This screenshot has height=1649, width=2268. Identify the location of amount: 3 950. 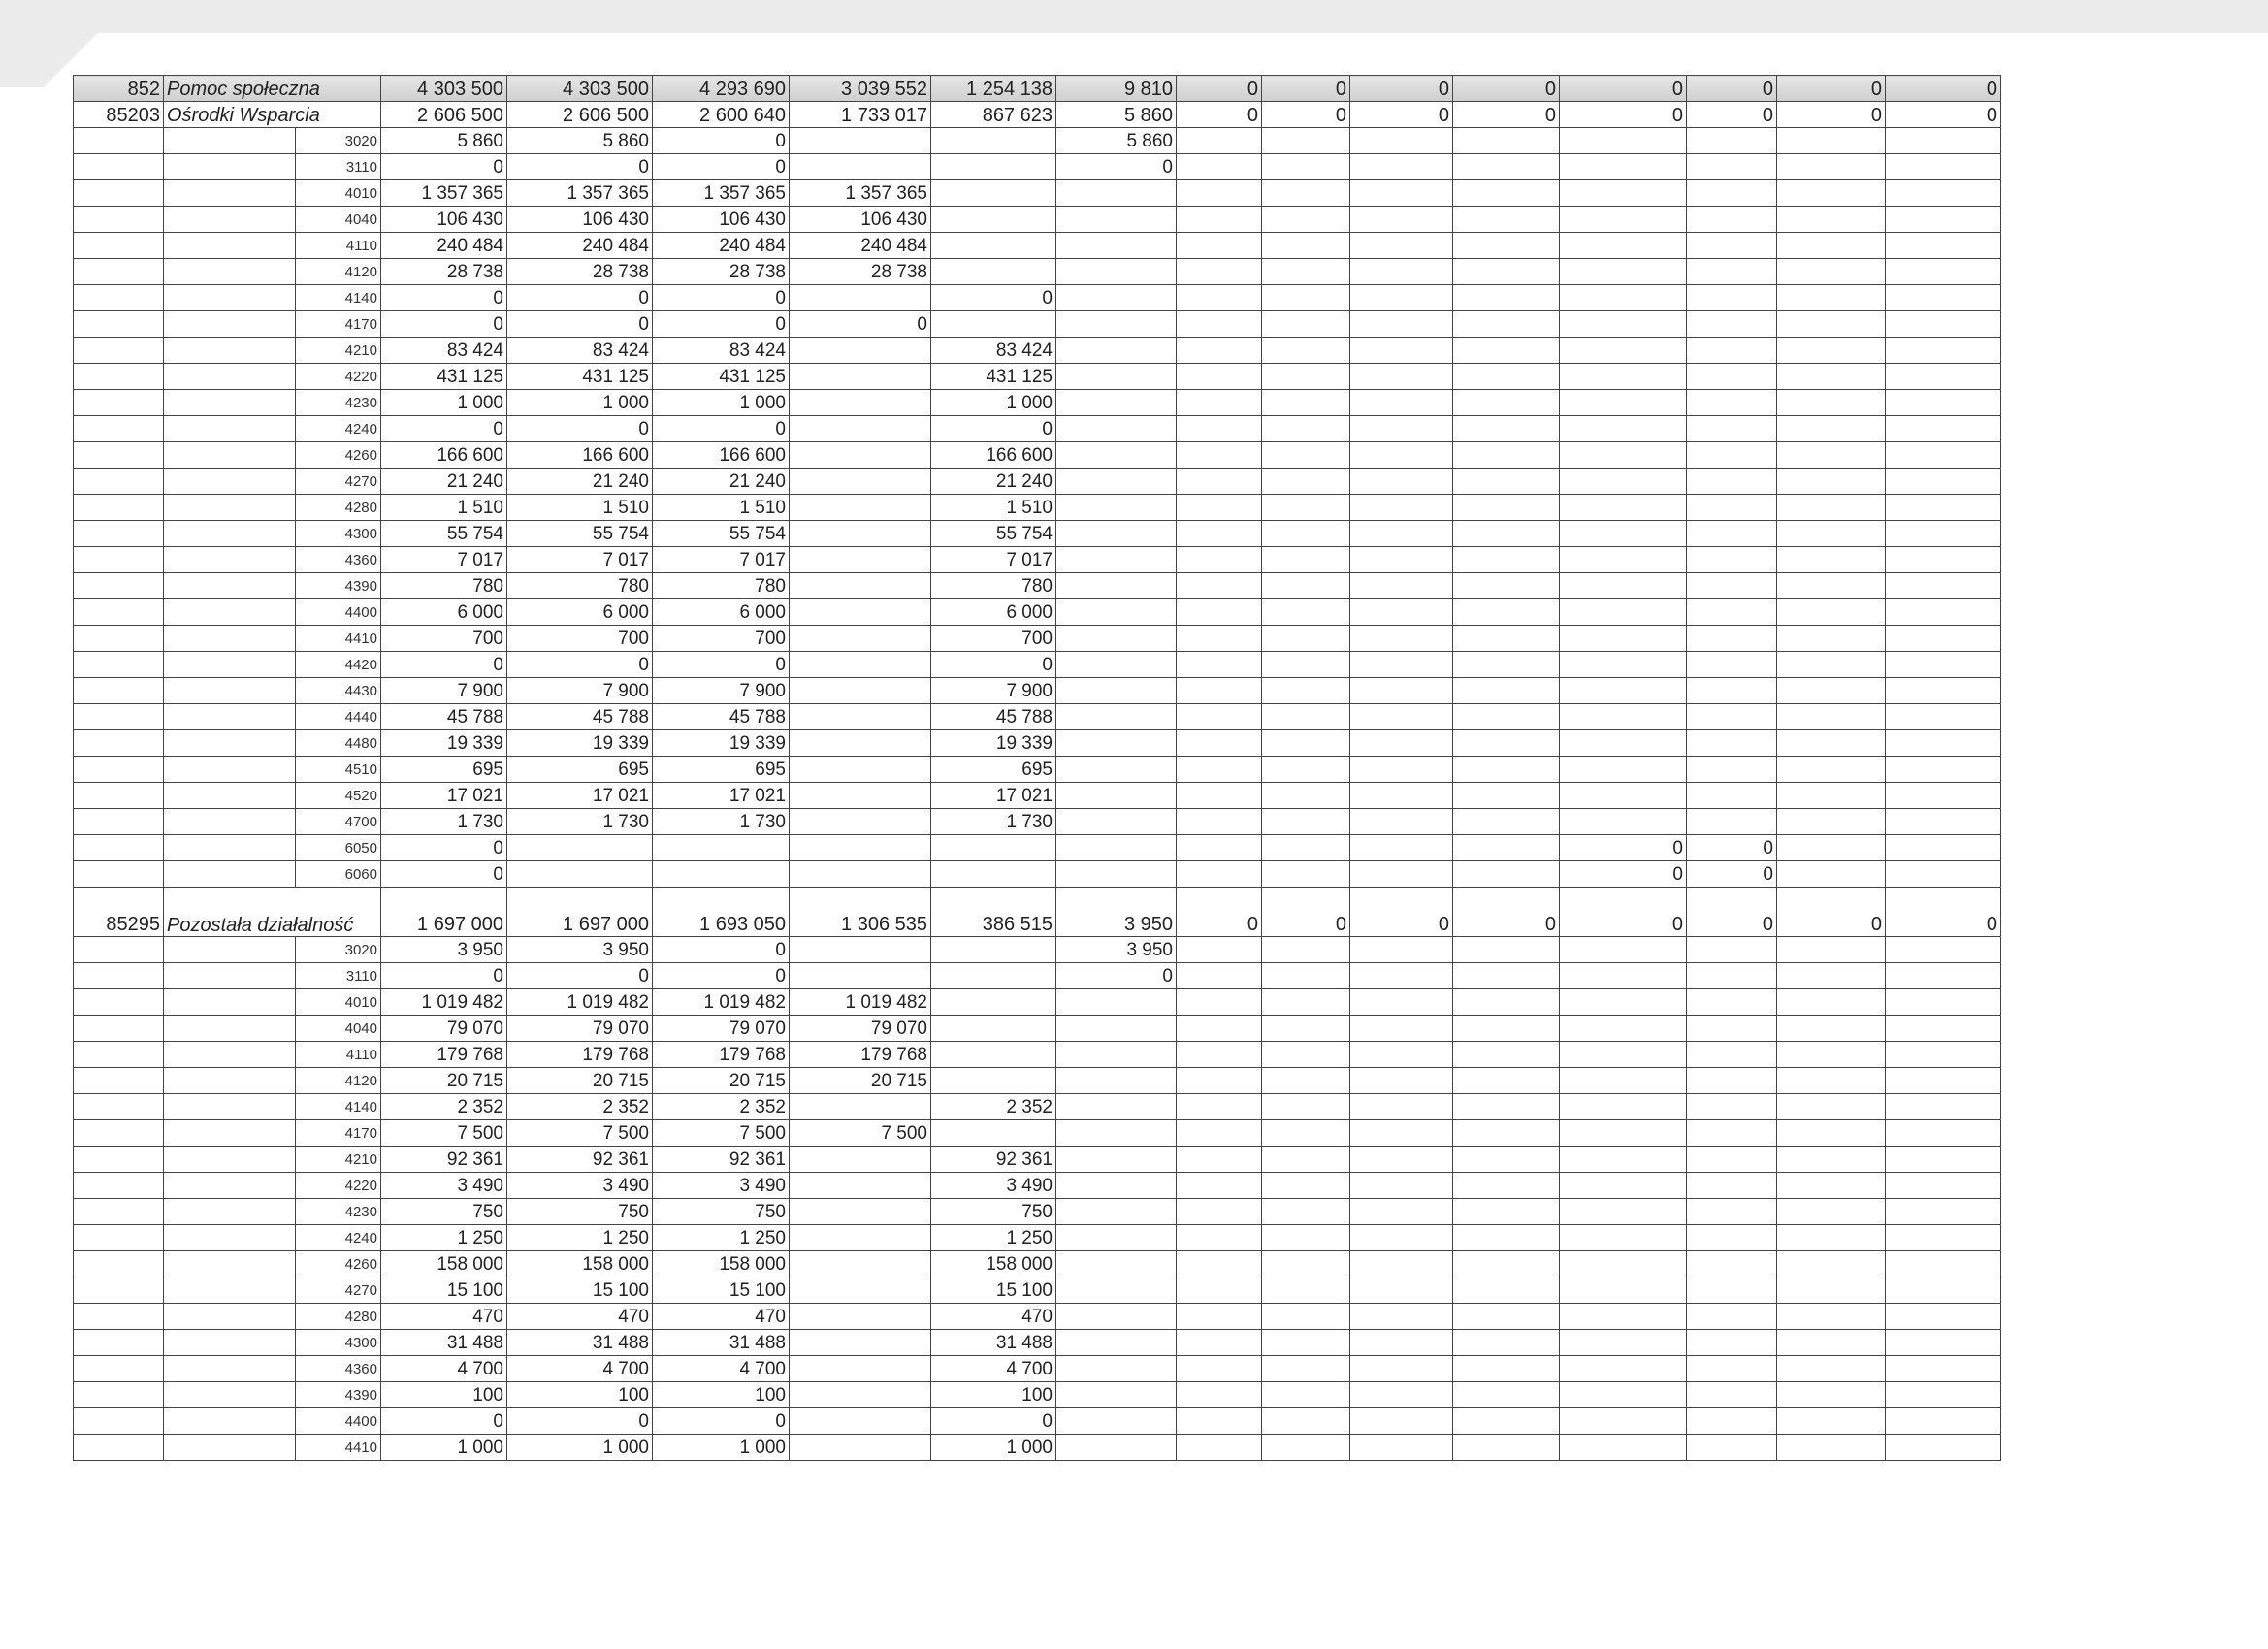
(443, 949).